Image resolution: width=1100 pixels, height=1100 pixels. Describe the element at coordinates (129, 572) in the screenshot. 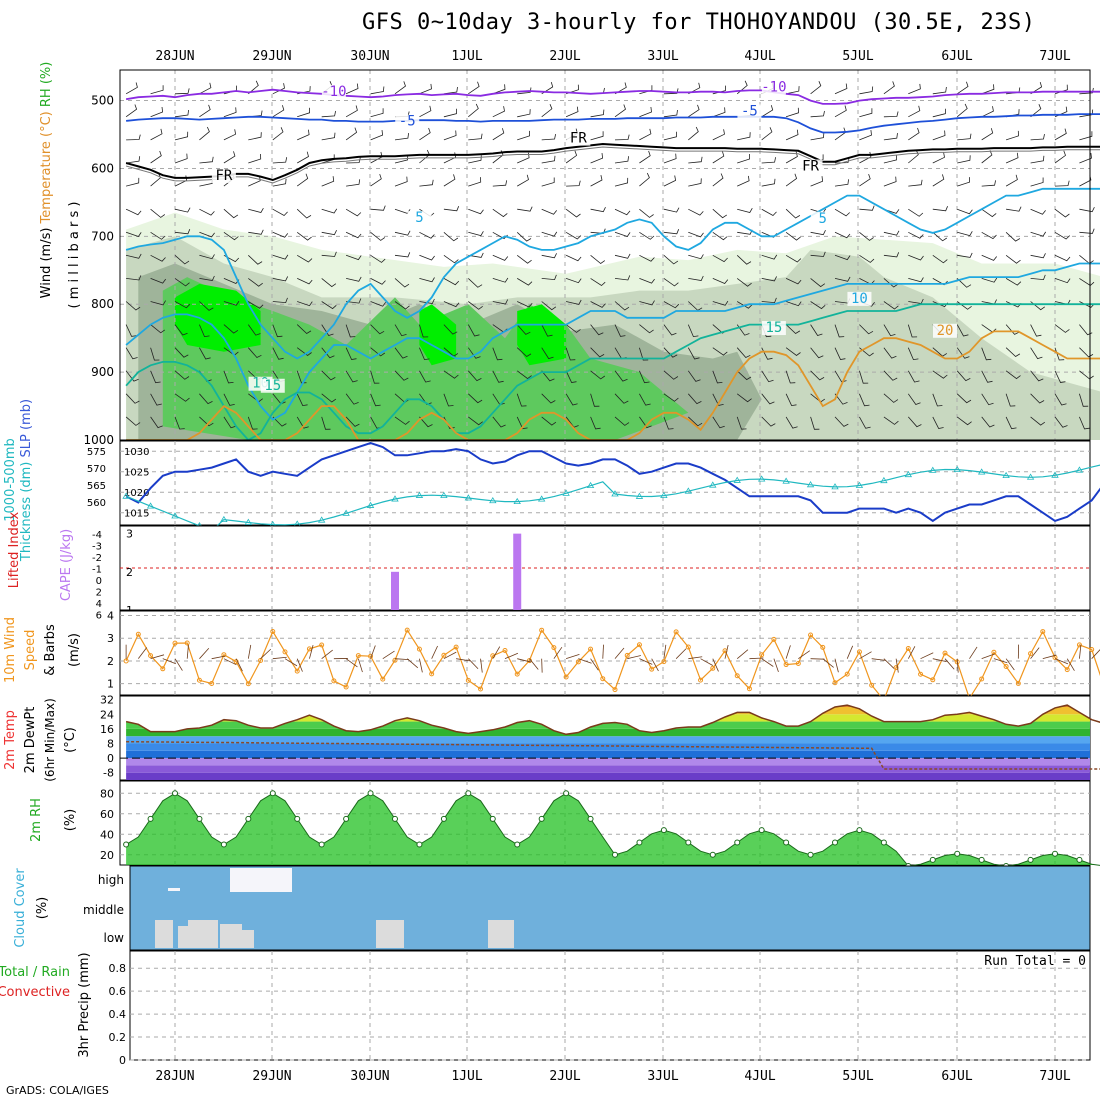

I see `cape-tick-label: 2` at that location.